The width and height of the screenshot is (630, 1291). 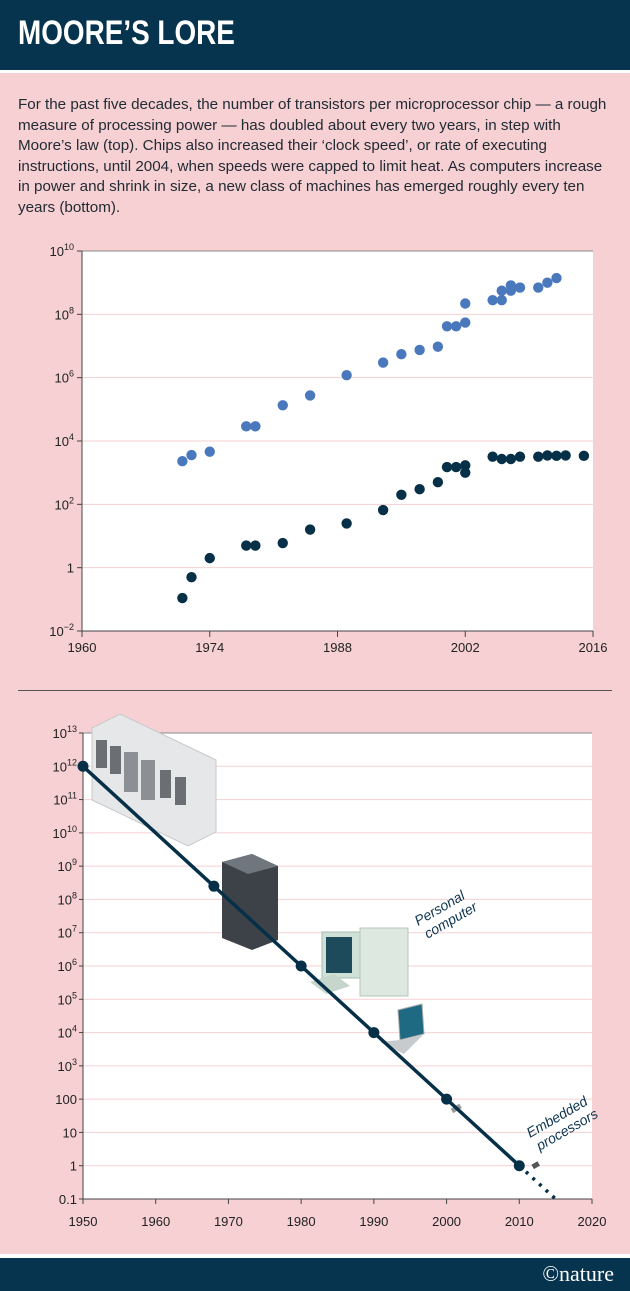 What do you see at coordinates (83, 1221) in the screenshot?
I see `x-tick-label: 1950` at bounding box center [83, 1221].